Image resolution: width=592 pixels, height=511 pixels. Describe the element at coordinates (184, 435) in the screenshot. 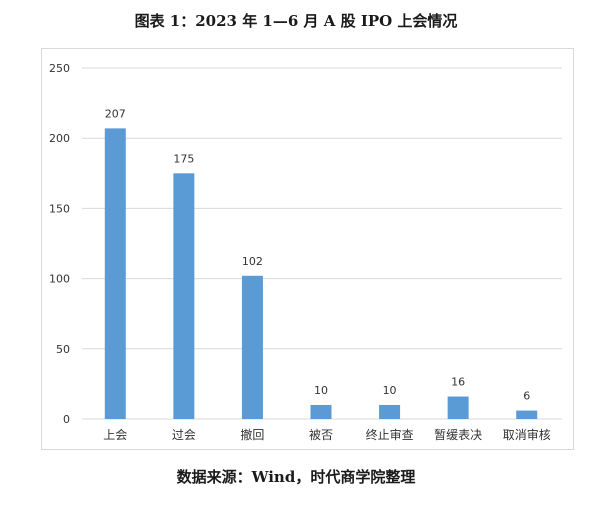

I see `category-label: 过会` at that location.